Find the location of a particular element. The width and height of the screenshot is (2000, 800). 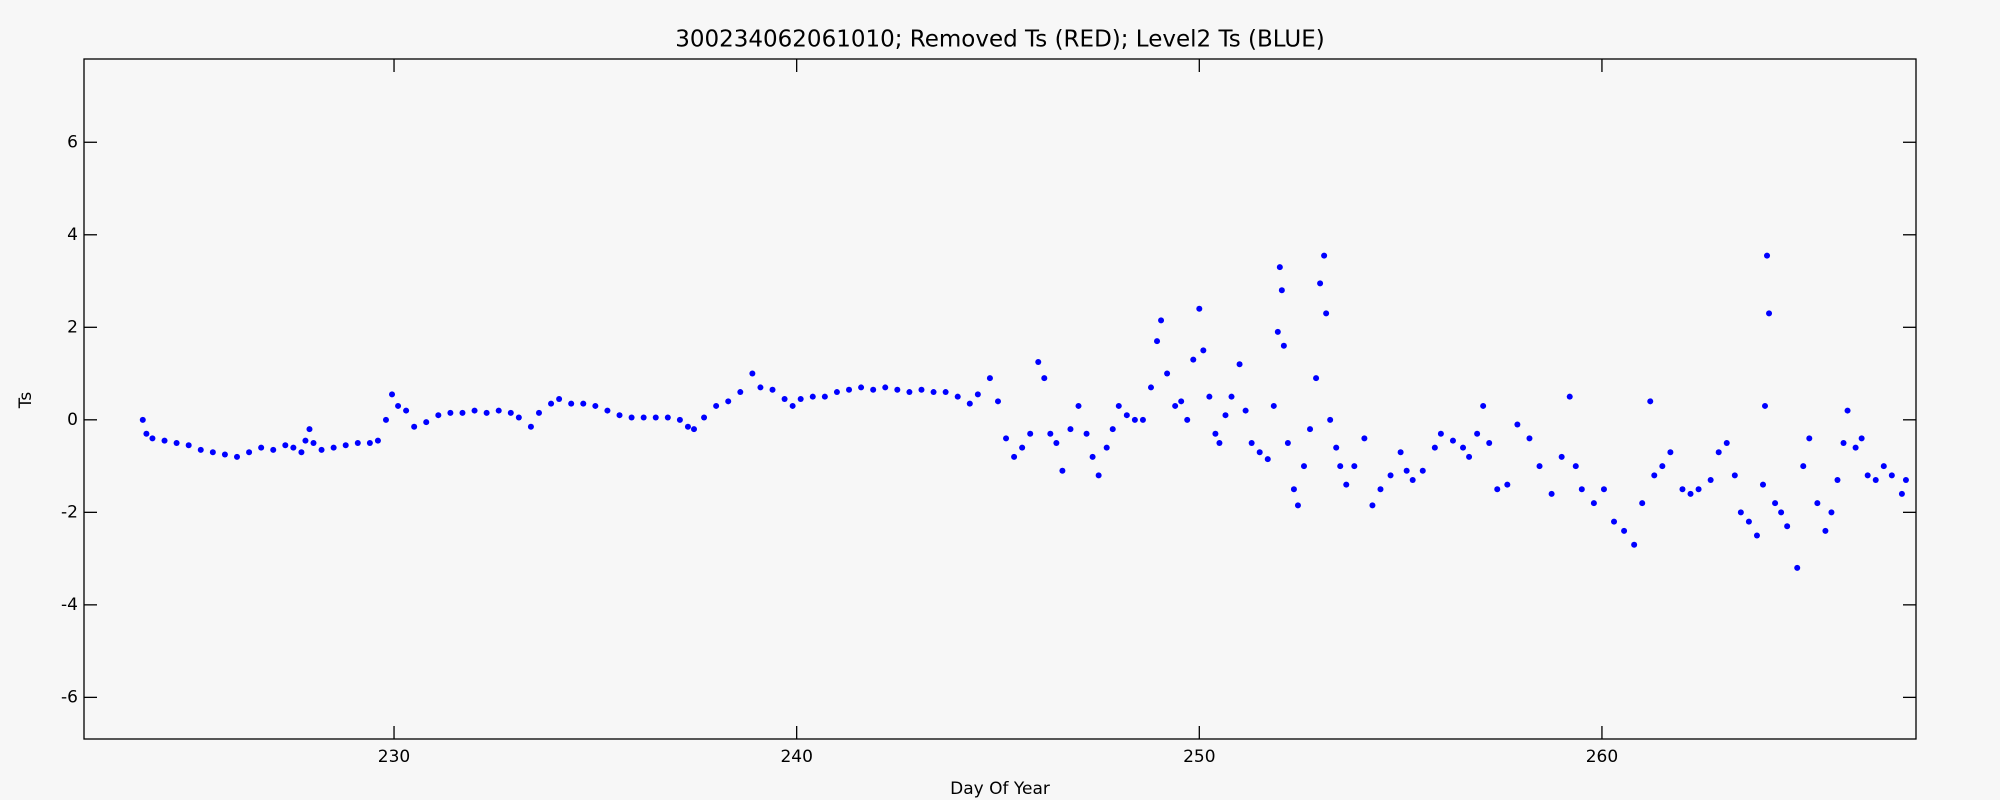

y-tick-label: 0 is located at coordinates (72, 420).